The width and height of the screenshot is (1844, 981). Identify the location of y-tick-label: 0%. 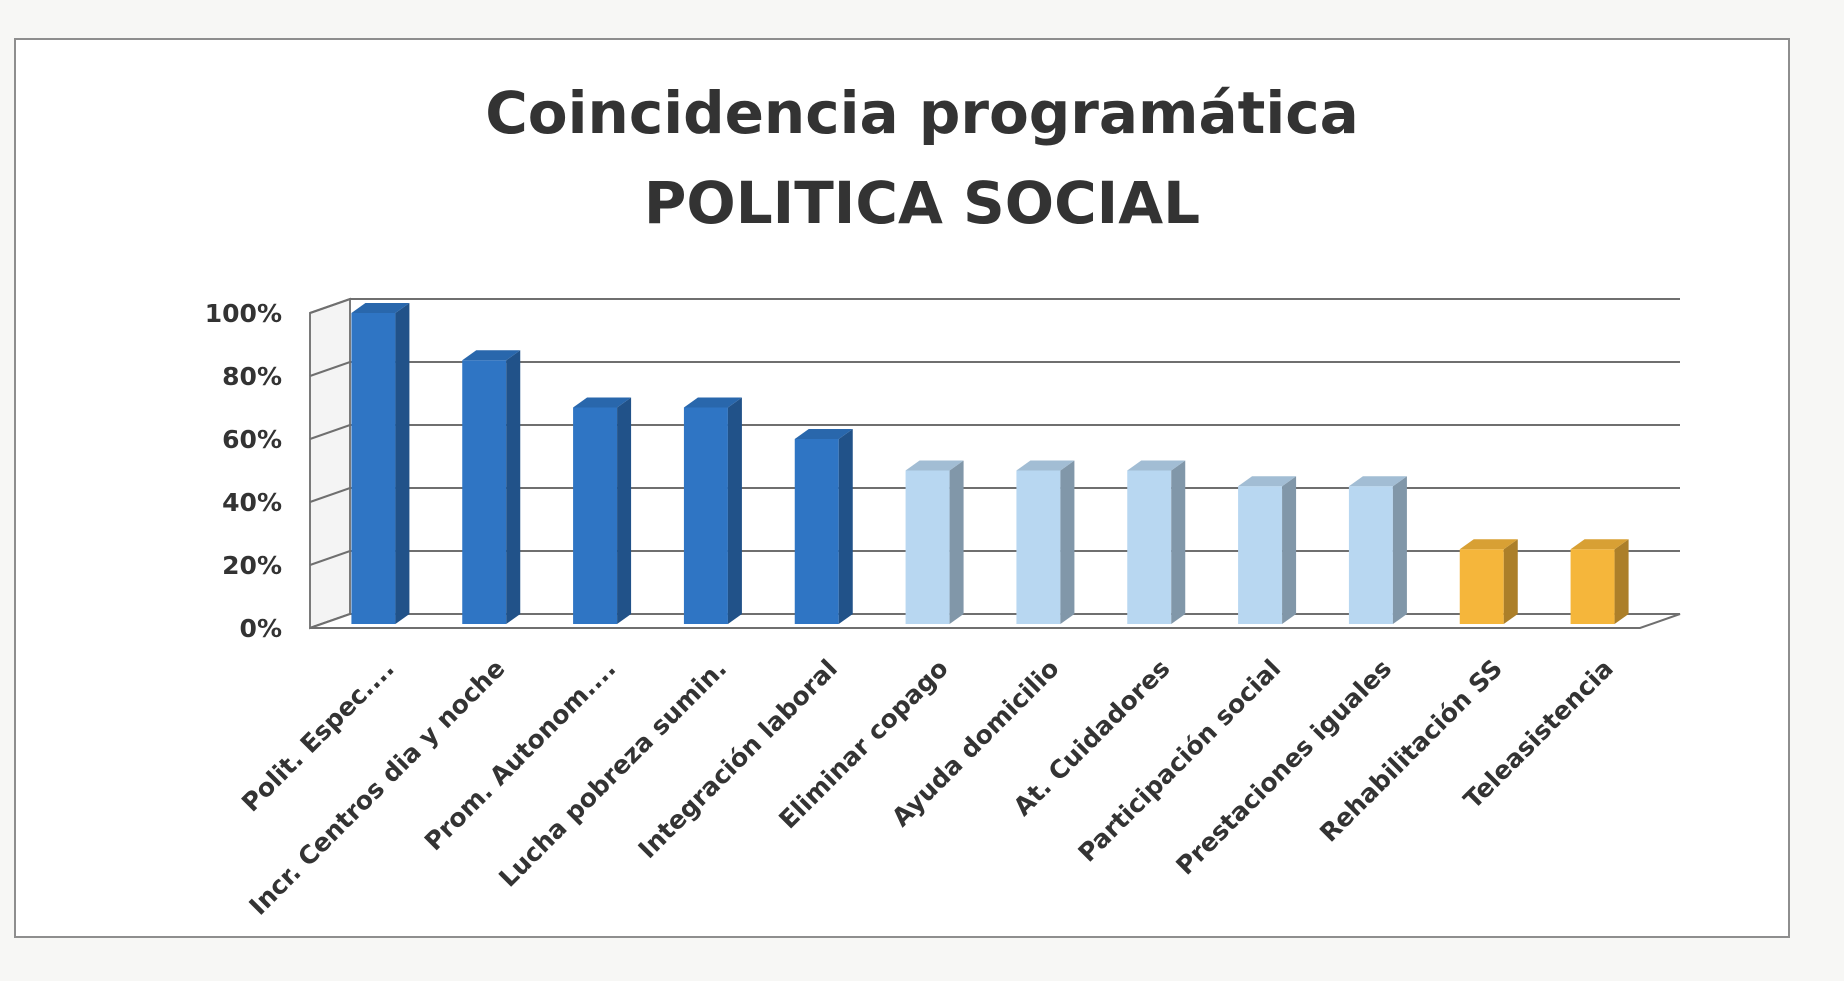
(261, 628).